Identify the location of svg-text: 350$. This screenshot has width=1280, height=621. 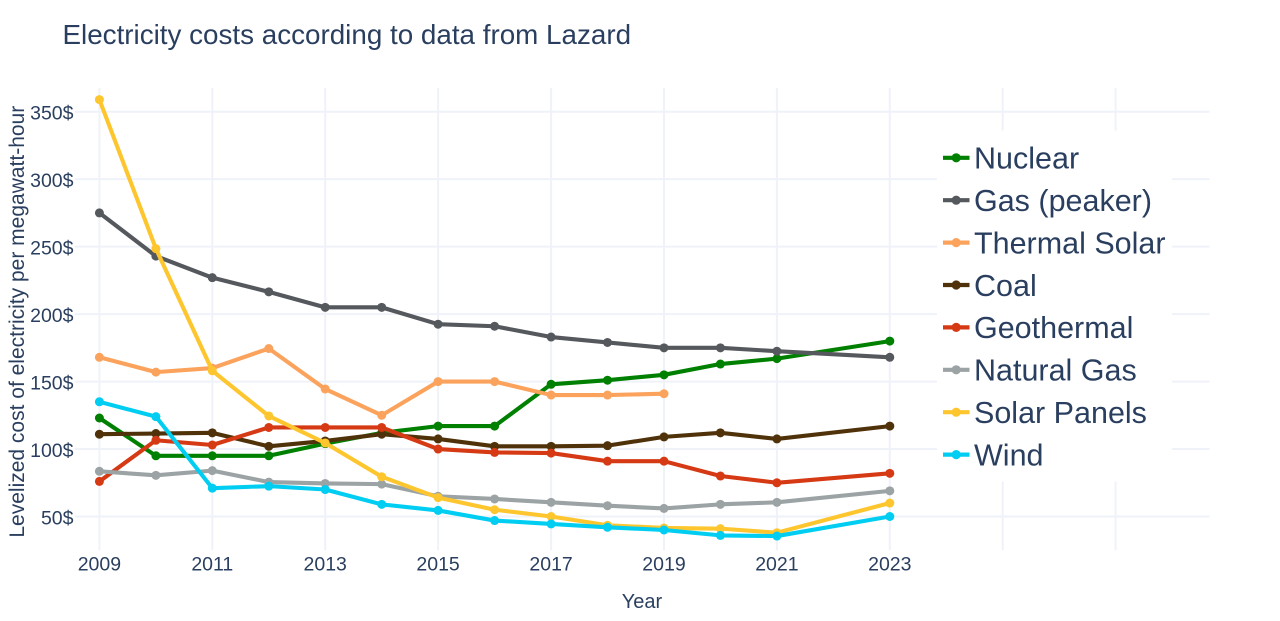
(52, 114).